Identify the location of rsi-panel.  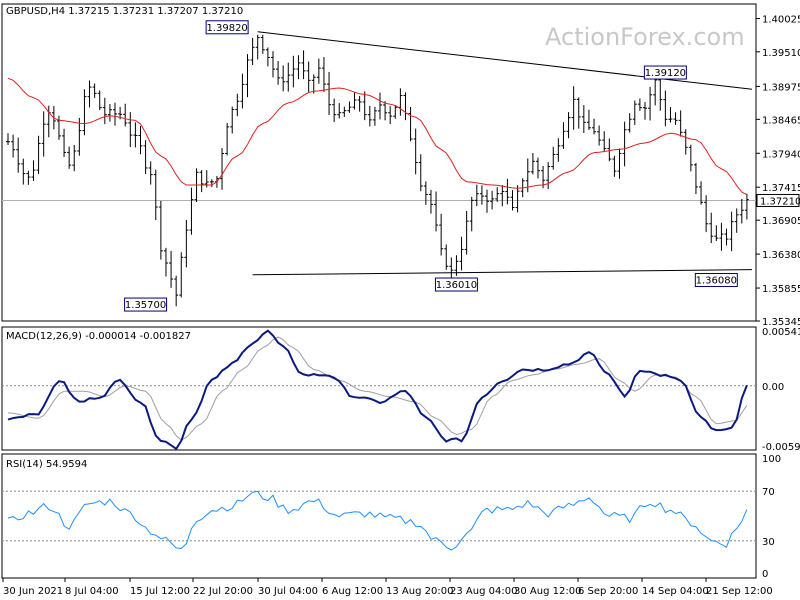
(379, 520).